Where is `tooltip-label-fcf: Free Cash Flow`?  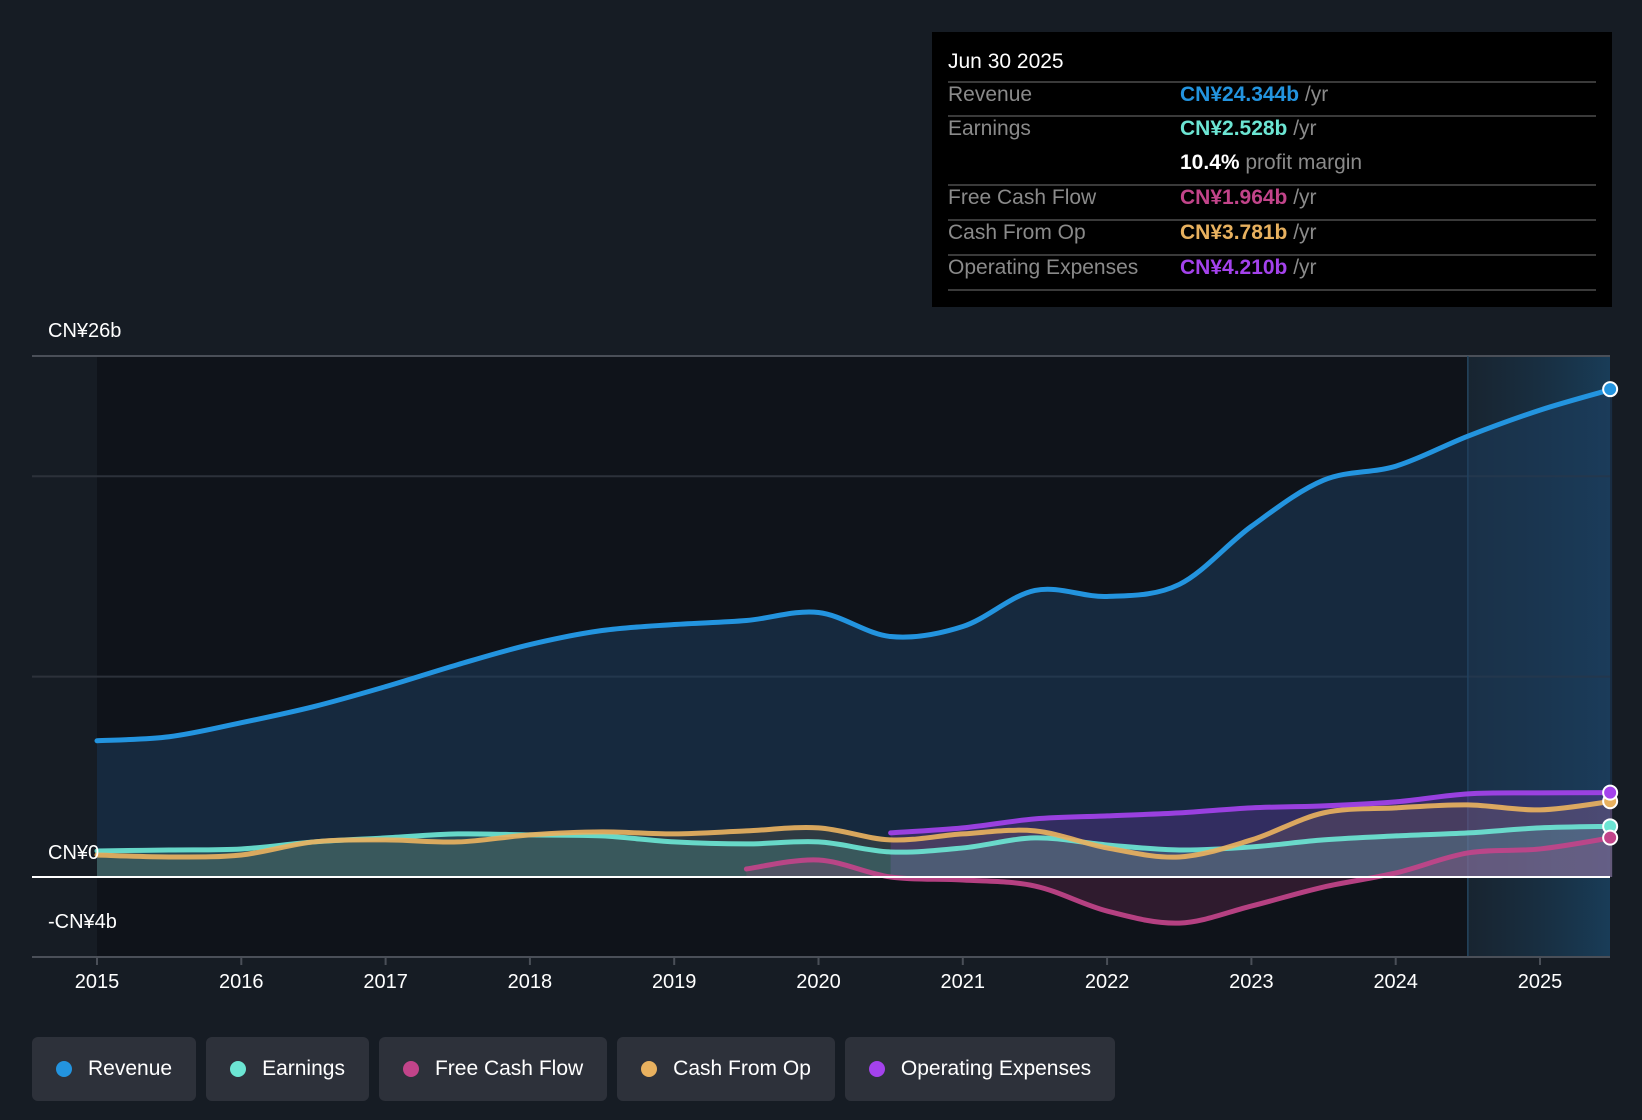 tooltip-label-fcf: Free Cash Flow is located at coordinates (1022, 197).